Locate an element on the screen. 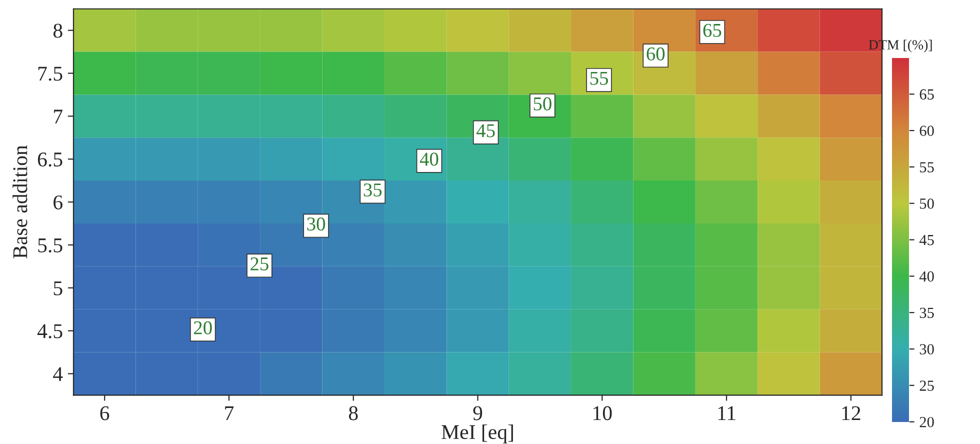  x-axis-title: MeI [eq] is located at coordinates (477, 434).